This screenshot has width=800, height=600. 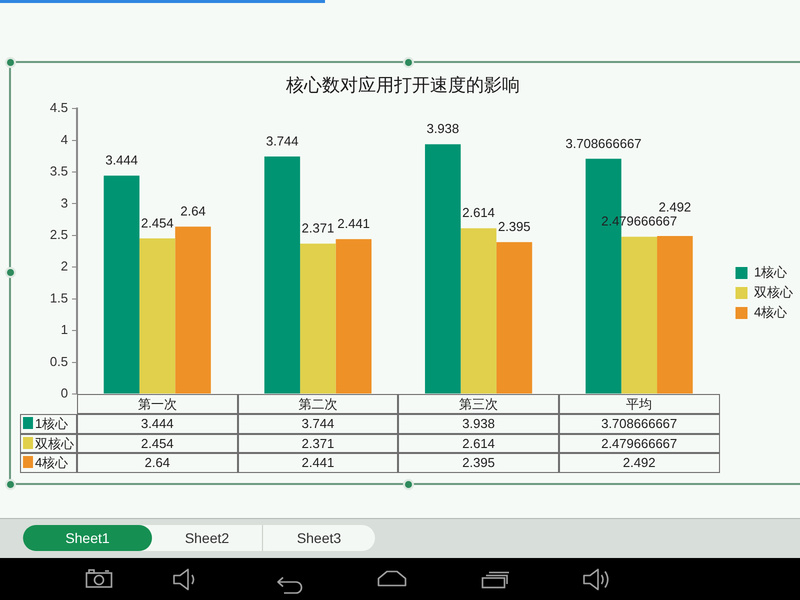 I want to click on y-tick-label: 1.5, so click(x=59, y=298).